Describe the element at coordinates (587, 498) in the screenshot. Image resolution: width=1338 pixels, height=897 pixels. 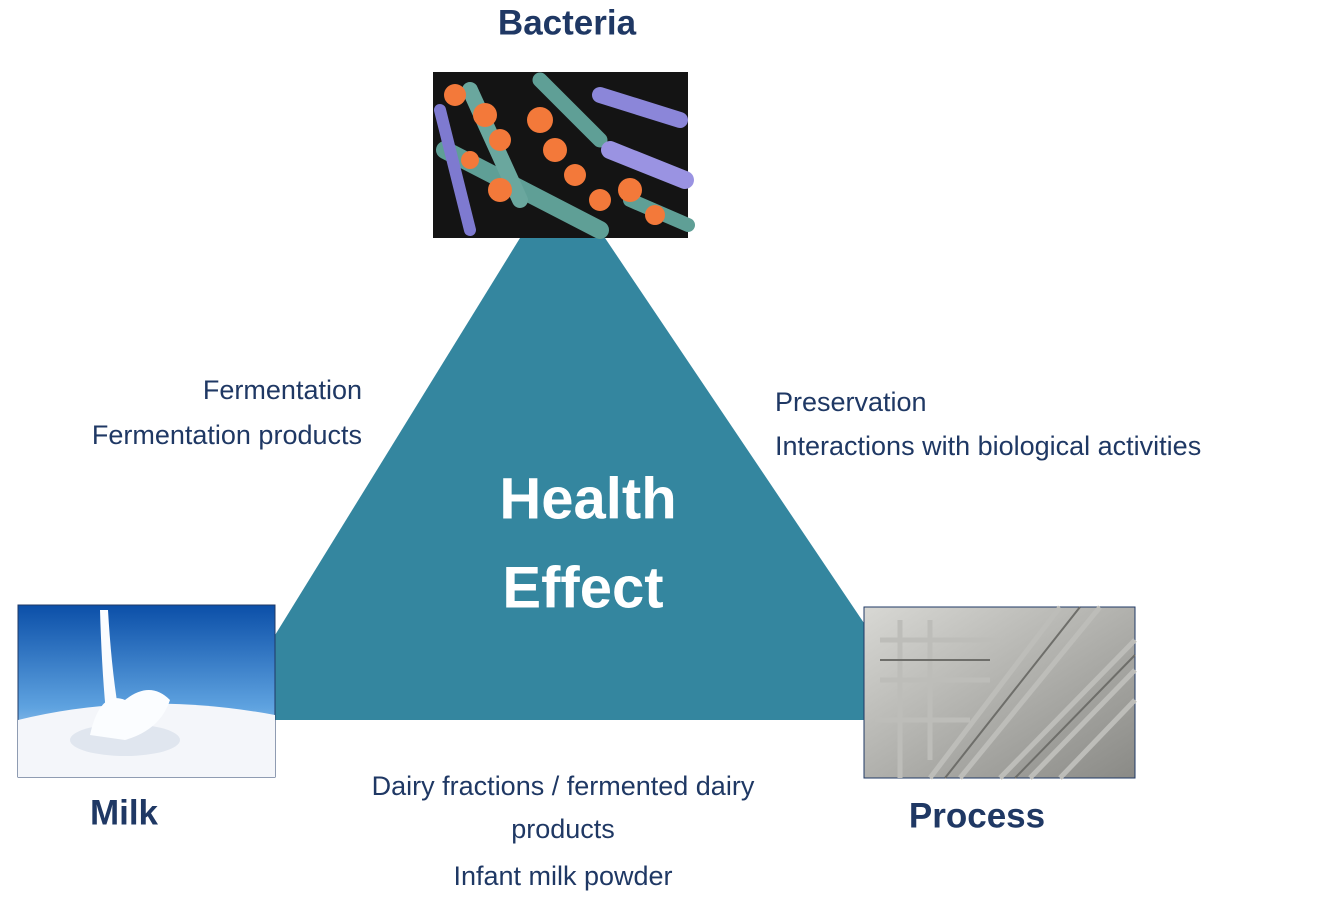
I see `center-label: Health` at that location.